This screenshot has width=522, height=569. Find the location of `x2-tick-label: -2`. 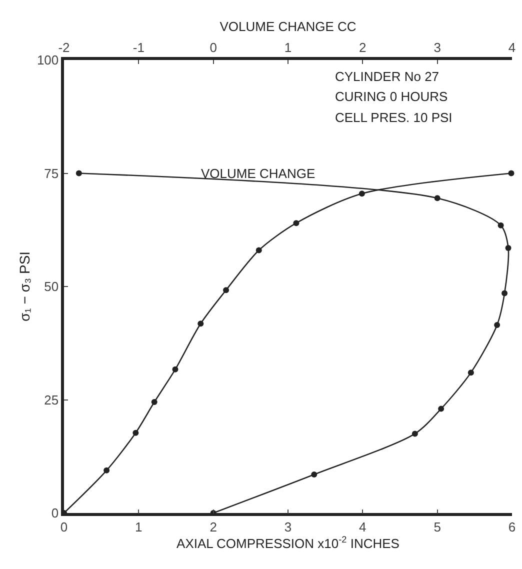

x2-tick-label: -2 is located at coordinates (64, 48).